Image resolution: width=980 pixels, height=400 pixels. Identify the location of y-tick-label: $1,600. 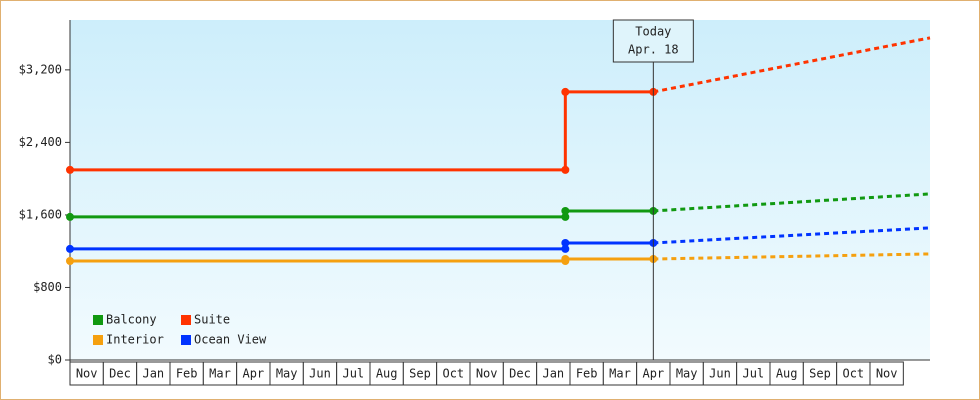
(40, 214).